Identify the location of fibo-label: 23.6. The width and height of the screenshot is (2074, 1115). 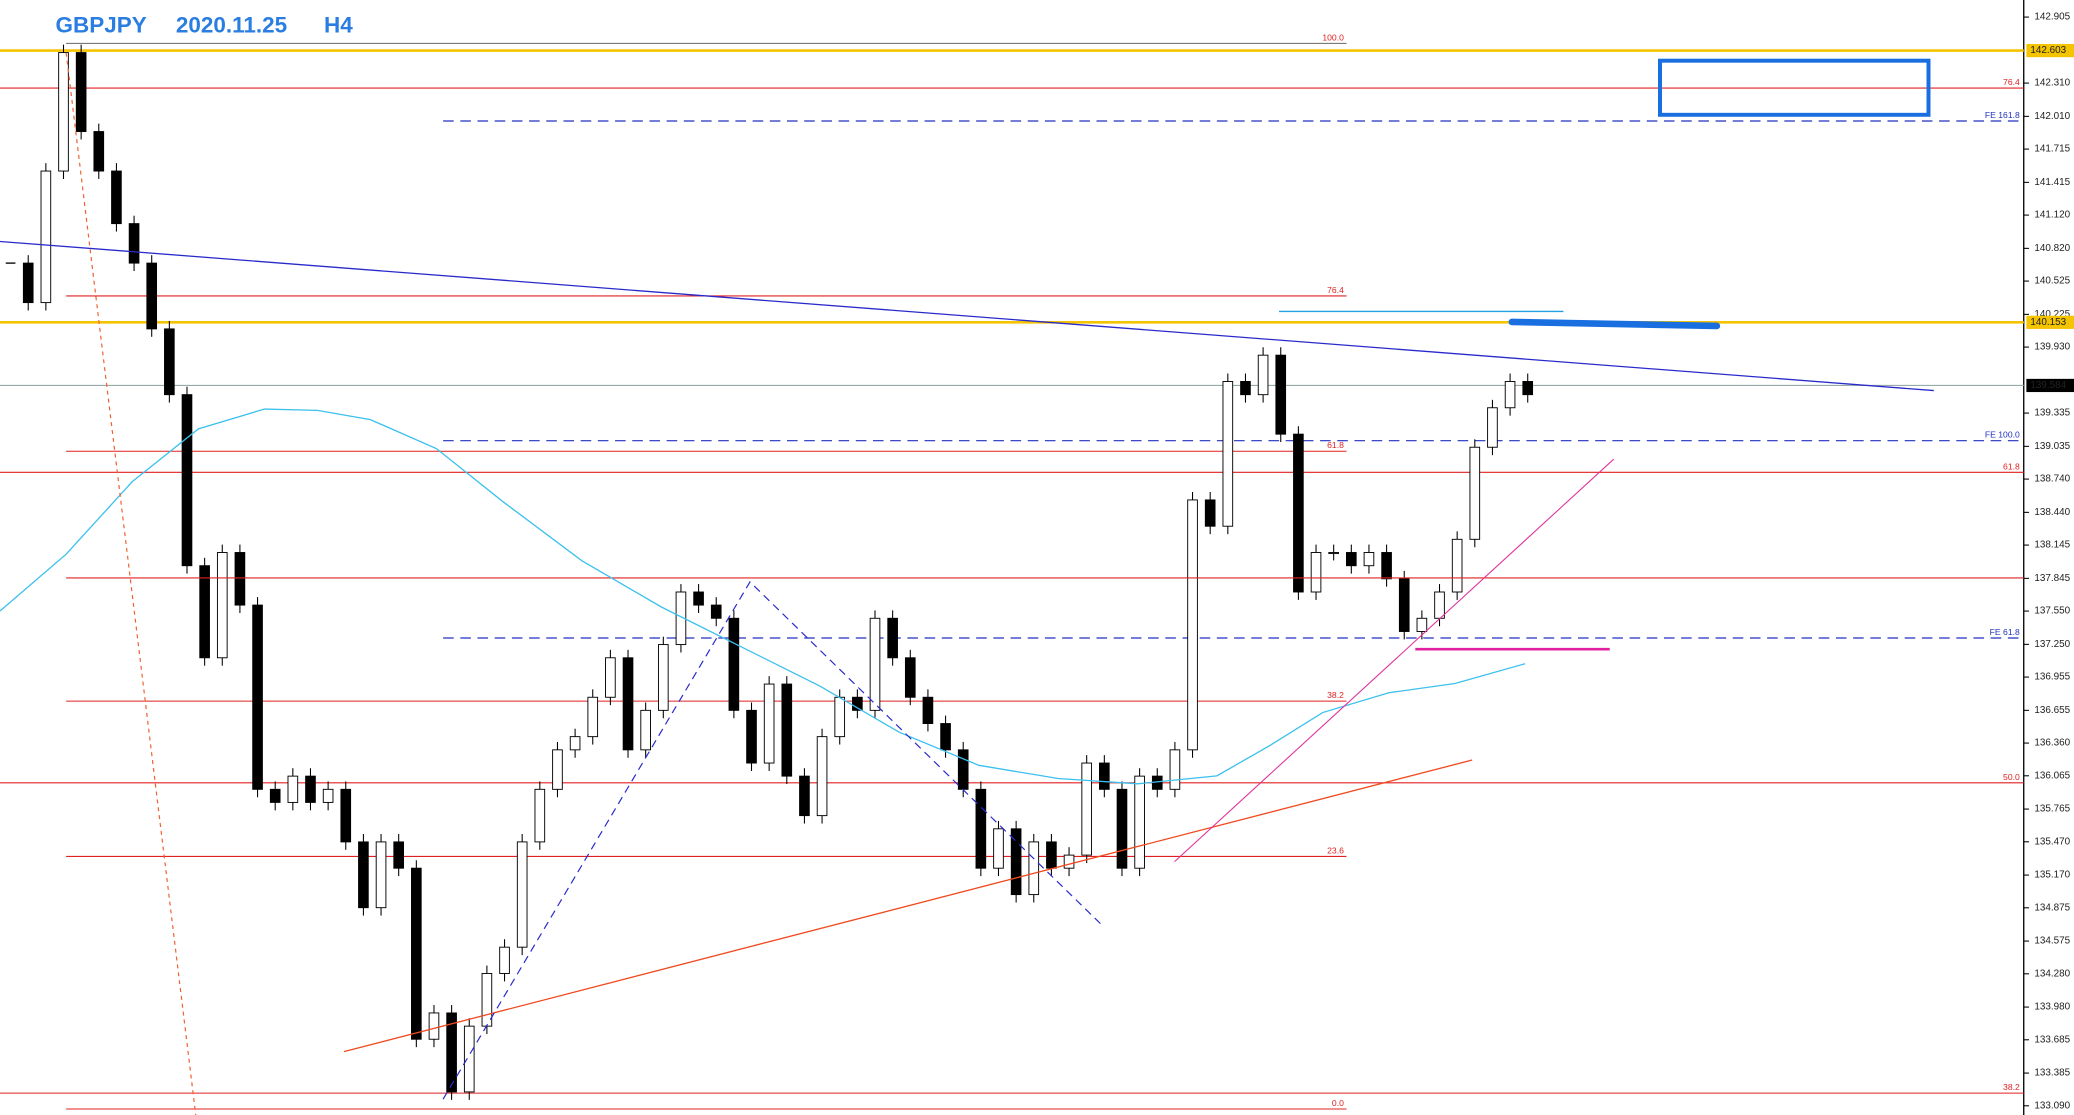
(1335, 850).